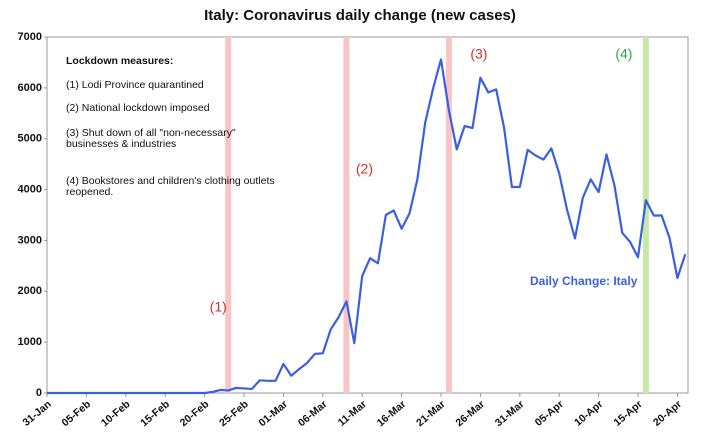 Image resolution: width=720 pixels, height=445 pixels. Describe the element at coordinates (392, 413) in the screenshot. I see `x-tick-label: 16-Mar` at that location.